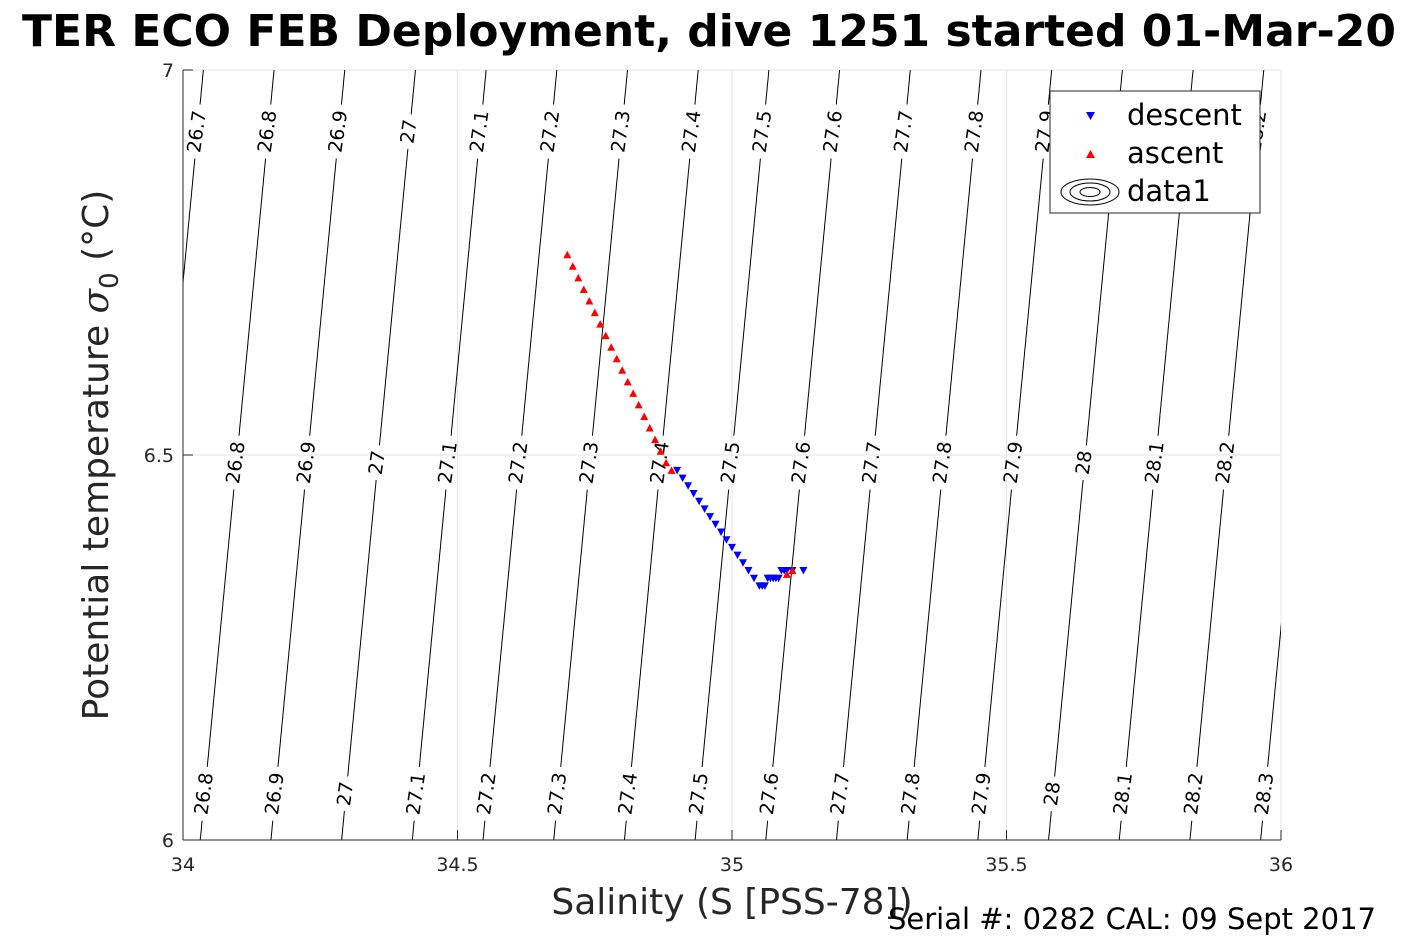  I want to click on x-tick-label: 34, so click(183, 865).